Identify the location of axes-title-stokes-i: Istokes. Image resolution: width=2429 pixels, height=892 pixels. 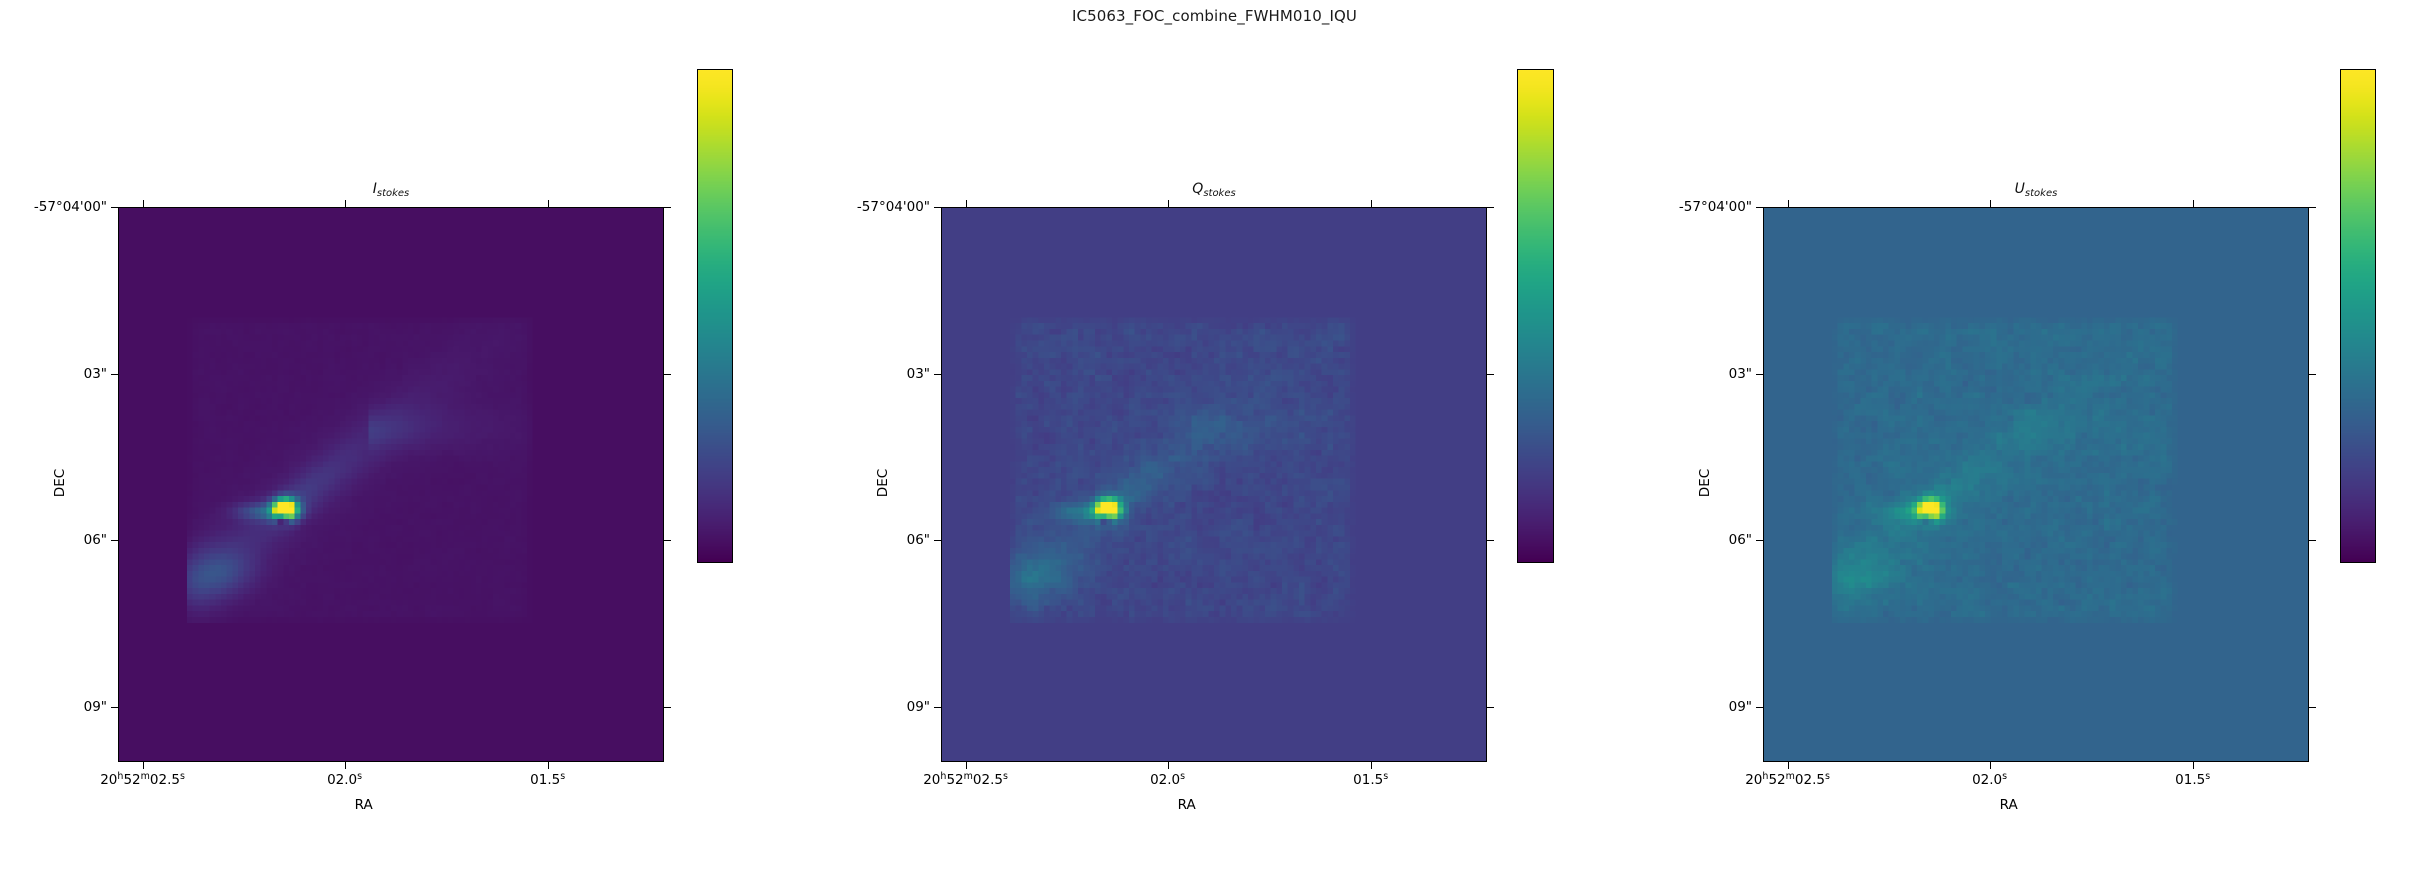
(391, 190).